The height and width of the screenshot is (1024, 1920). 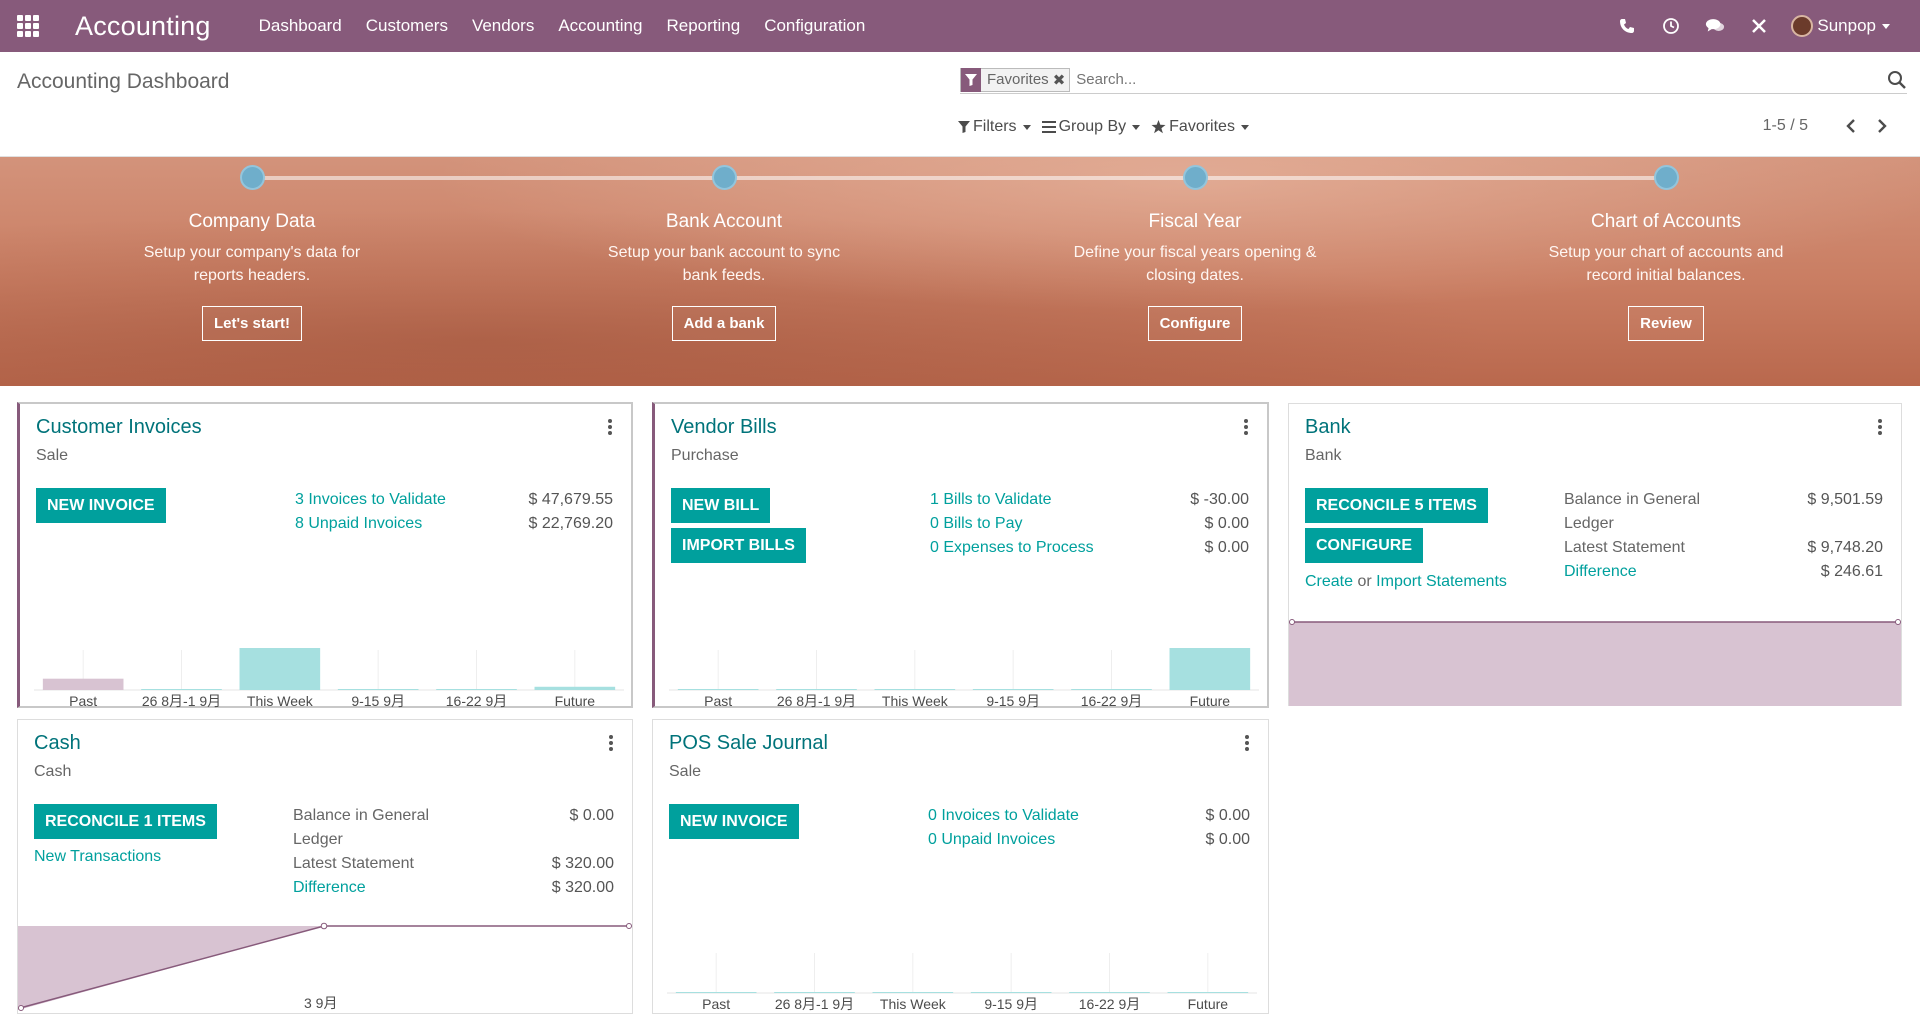 I want to click on groupby-label: Group By, so click(x=1092, y=126).